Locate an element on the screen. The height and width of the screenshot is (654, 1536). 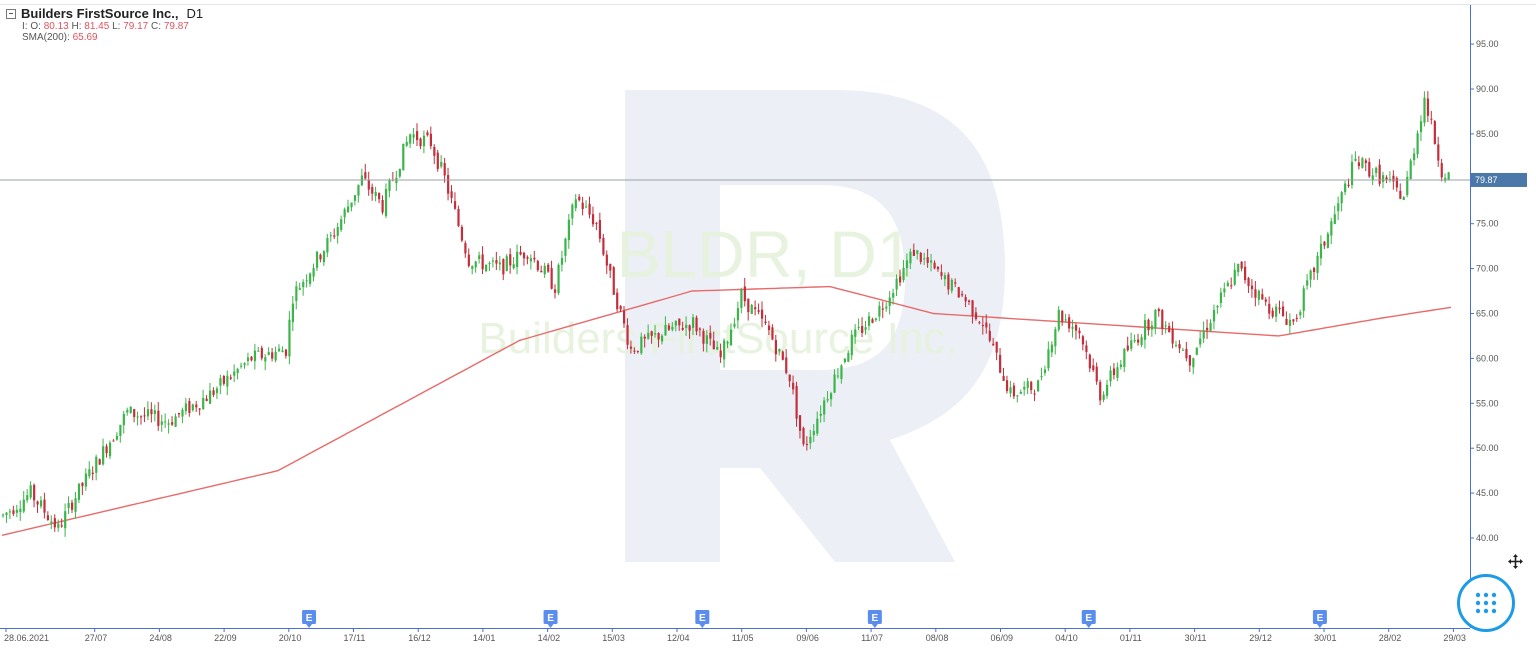
move-icon is located at coordinates (1515, 561).